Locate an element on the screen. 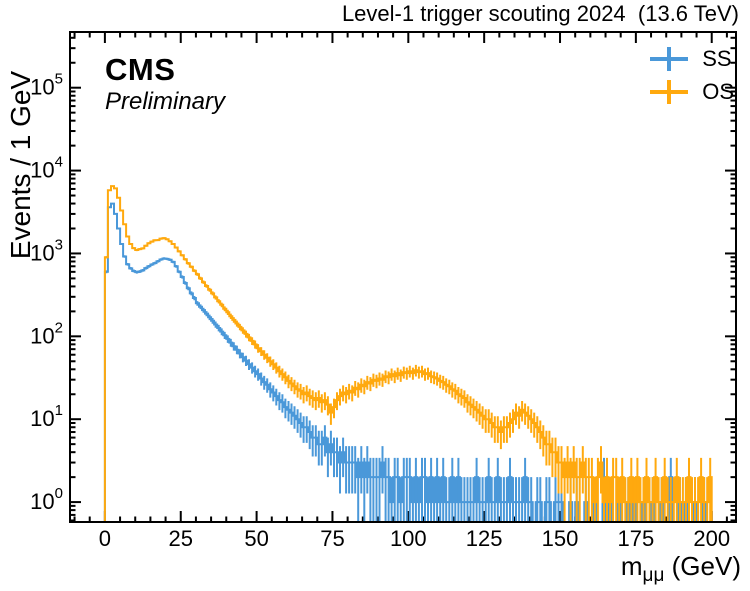  svg-text: 75 is located at coordinates (332, 538).